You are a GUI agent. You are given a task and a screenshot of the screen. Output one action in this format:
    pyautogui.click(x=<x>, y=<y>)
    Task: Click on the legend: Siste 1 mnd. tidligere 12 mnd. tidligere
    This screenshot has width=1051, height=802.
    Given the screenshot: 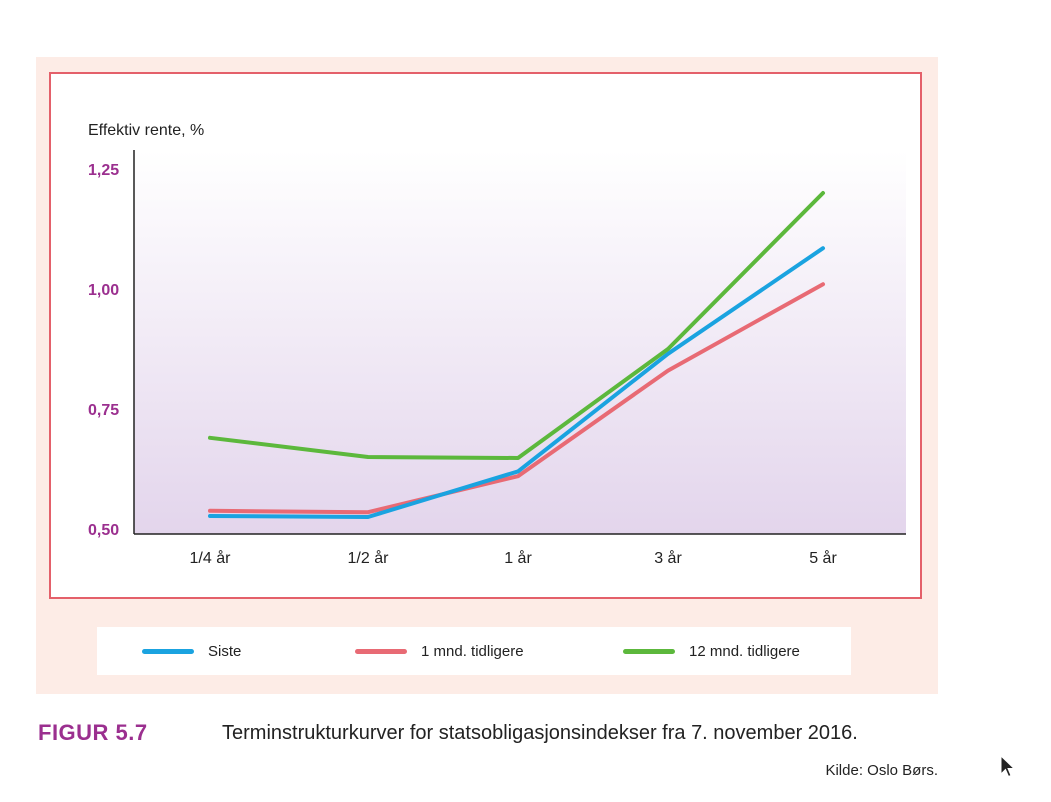 What is the action you would take?
    pyautogui.click(x=474, y=651)
    